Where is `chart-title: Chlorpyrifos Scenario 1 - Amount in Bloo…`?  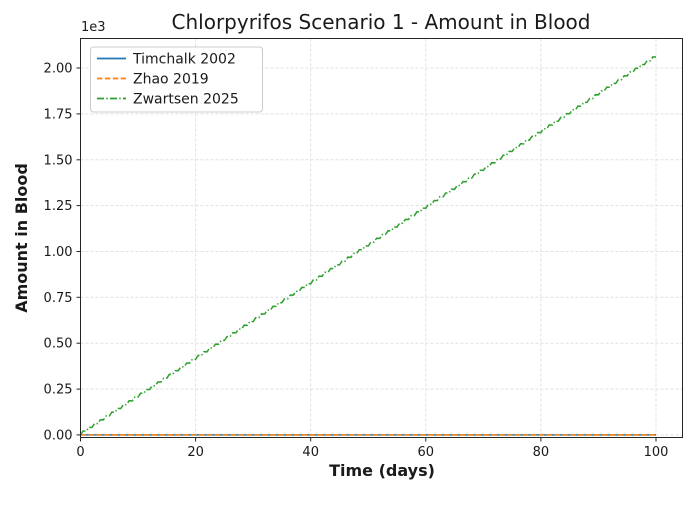 chart-title: Chlorpyrifos Scenario 1 - Amount in Bloo… is located at coordinates (381, 22).